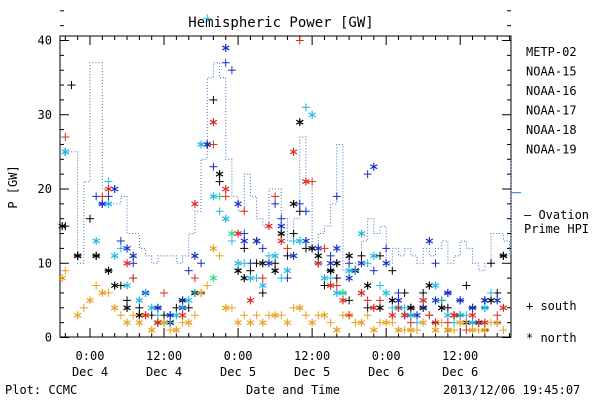 Image resolution: width=600 pixels, height=400 pixels. I want to click on x-tick-time: 12:00, so click(312, 356).